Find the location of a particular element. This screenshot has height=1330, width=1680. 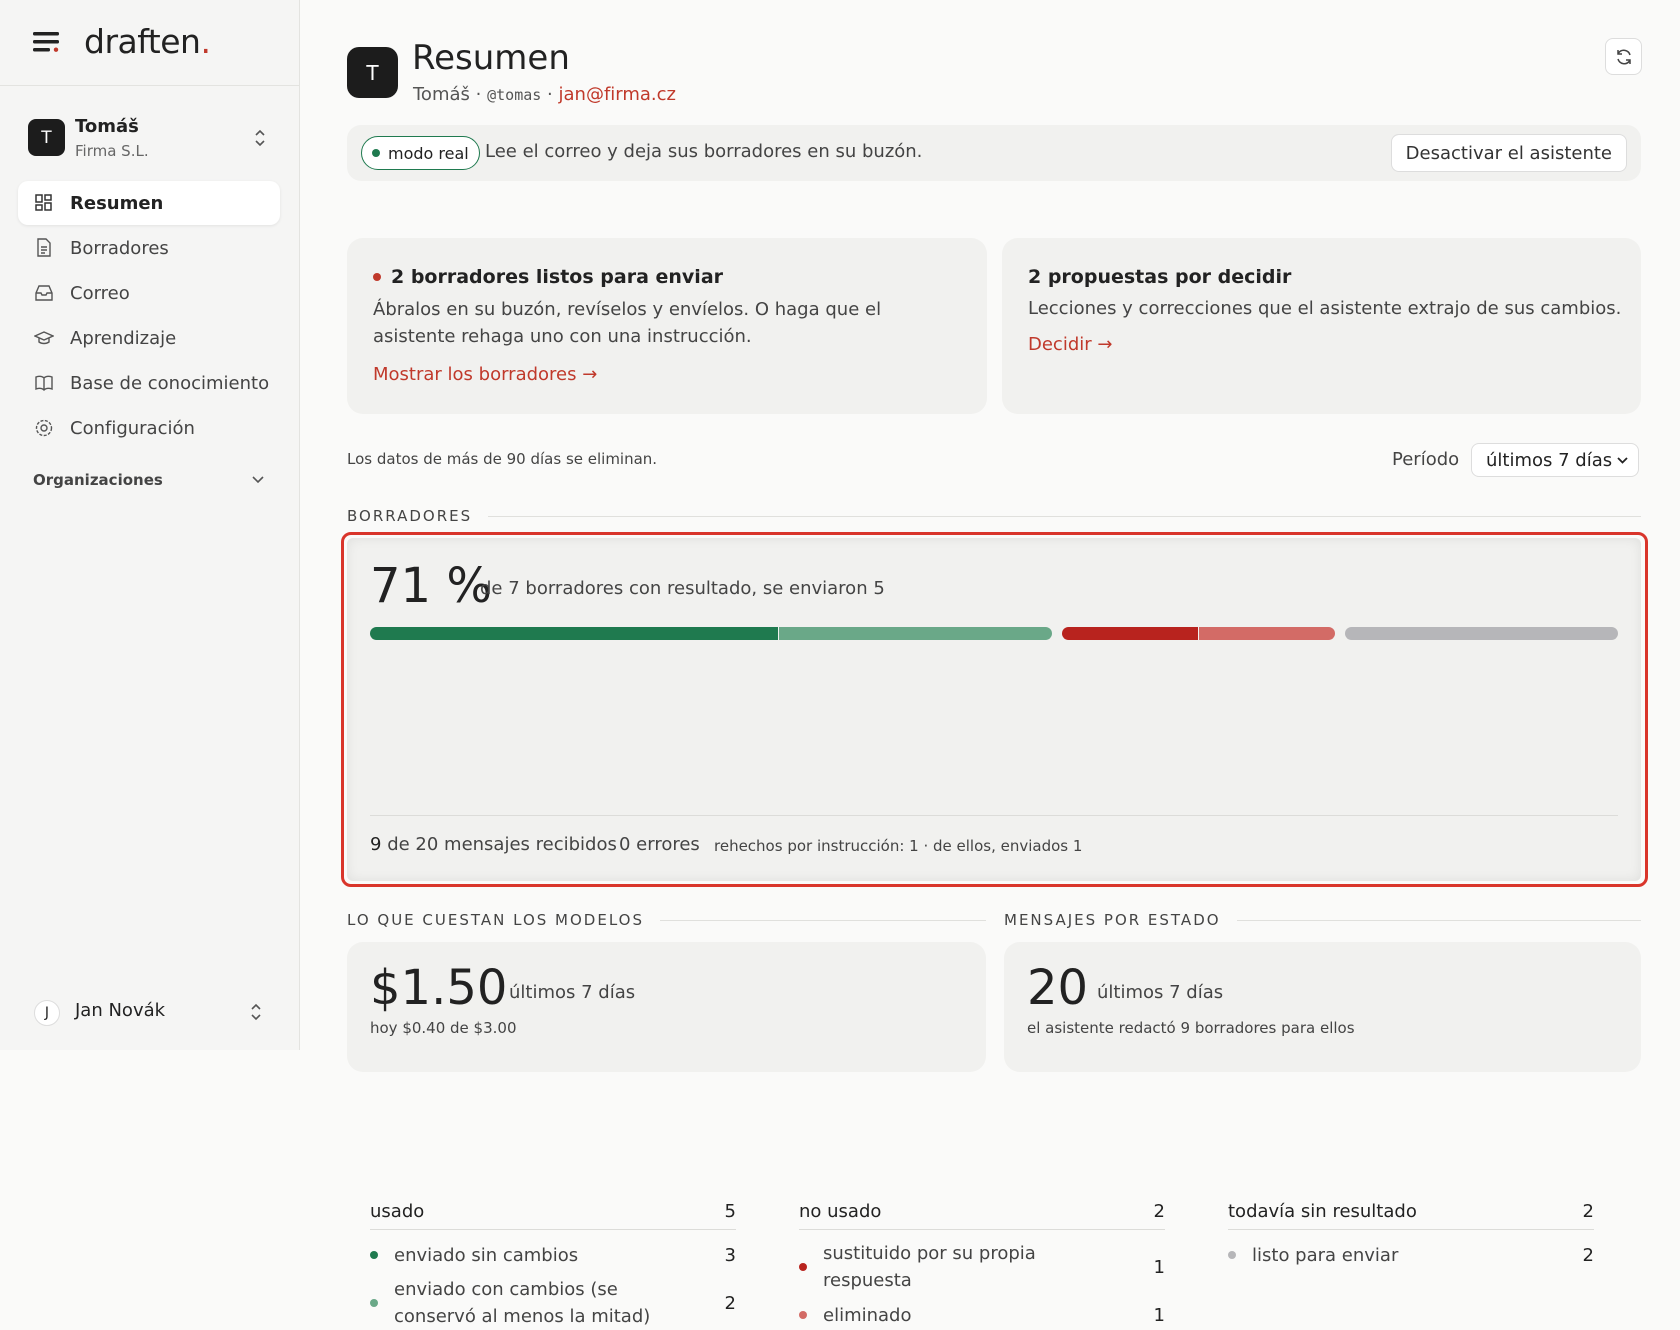

legend-text: enviado sin cambios is located at coordinates (486, 1255).